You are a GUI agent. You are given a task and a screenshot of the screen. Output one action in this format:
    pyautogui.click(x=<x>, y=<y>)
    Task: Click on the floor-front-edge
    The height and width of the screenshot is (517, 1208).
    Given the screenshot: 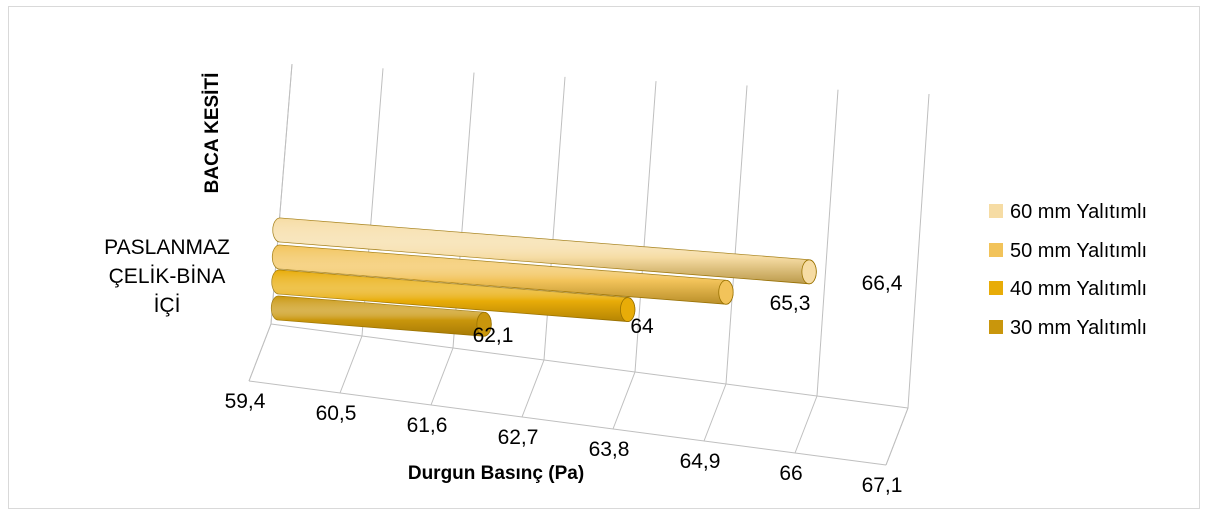 What is the action you would take?
    pyautogui.click(x=567, y=423)
    